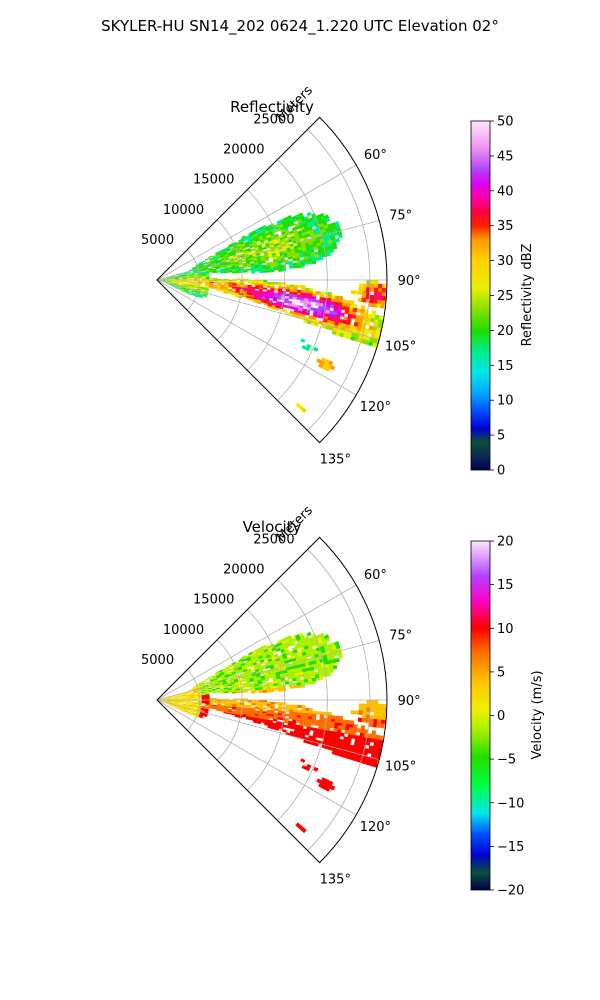  I want to click on velocity-azimuth-tick-label: 60°, so click(375, 575).